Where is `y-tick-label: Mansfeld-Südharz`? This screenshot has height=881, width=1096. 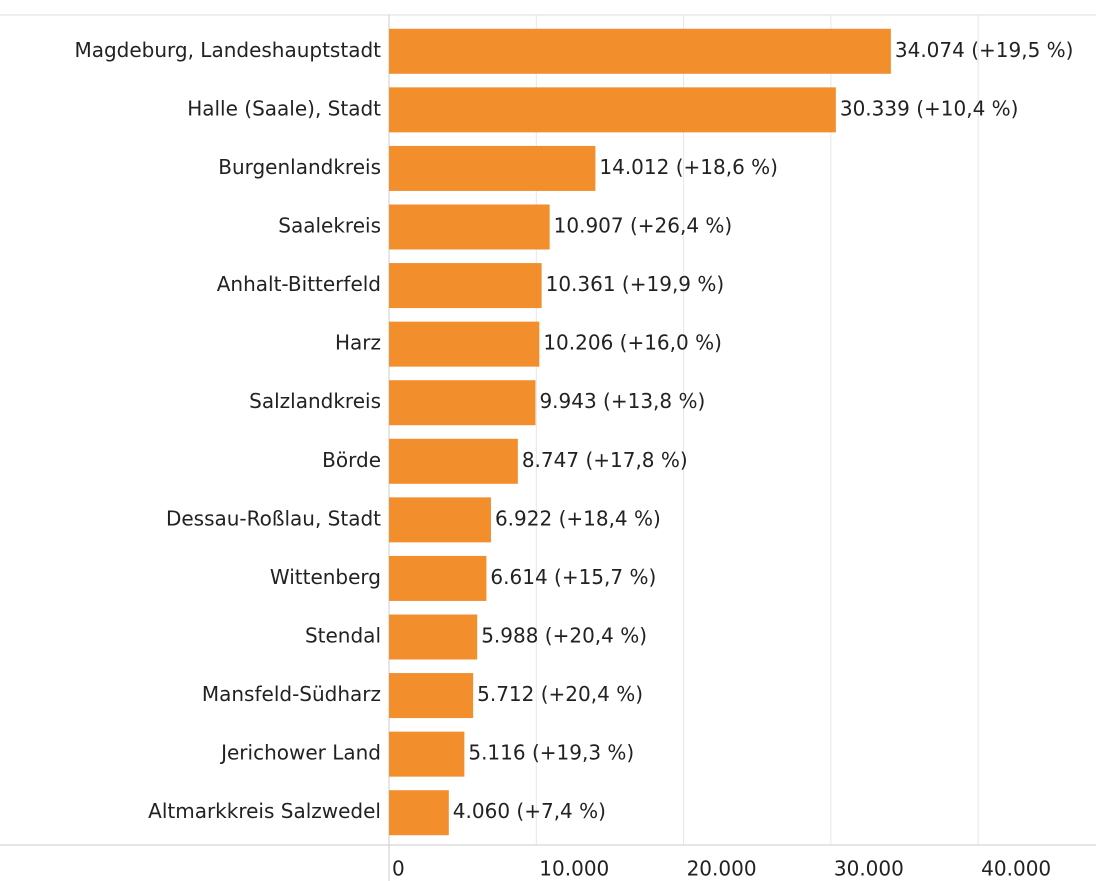 y-tick-label: Mansfeld-Südharz is located at coordinates (291, 694).